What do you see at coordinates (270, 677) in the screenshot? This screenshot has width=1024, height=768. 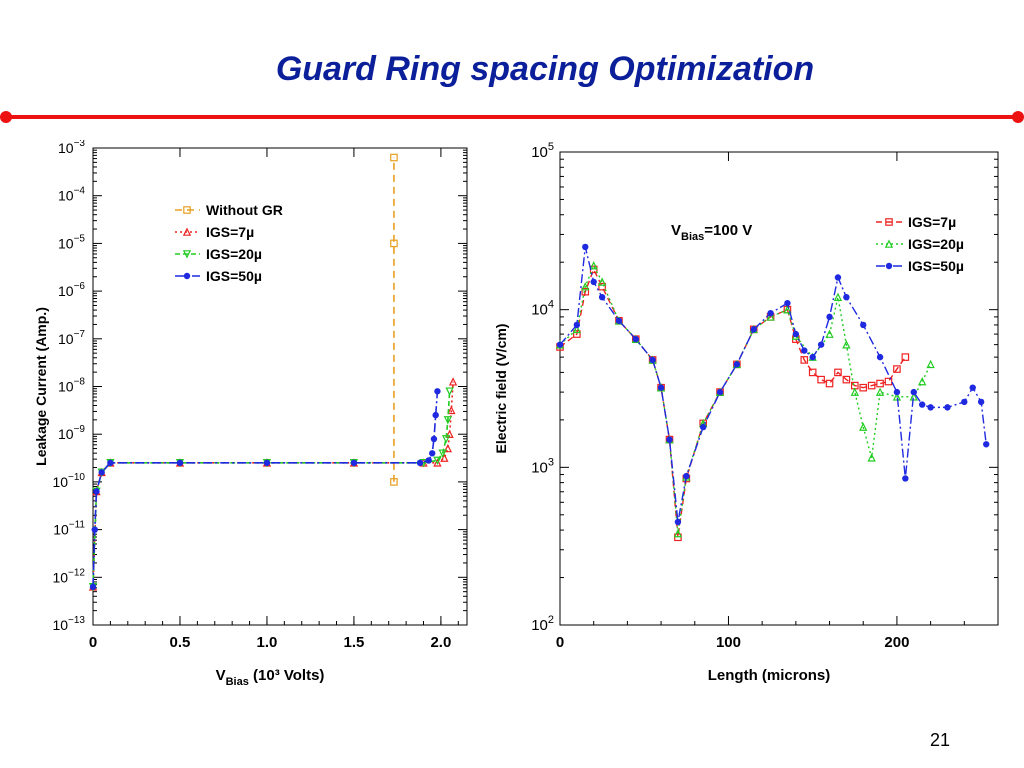 I see `x-axis-label: VBias (10³ Volts)` at bounding box center [270, 677].